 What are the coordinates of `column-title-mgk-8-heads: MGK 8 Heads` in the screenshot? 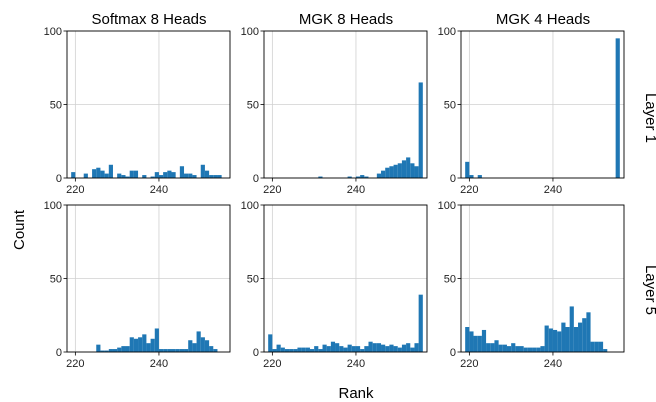 It's located at (346, 19).